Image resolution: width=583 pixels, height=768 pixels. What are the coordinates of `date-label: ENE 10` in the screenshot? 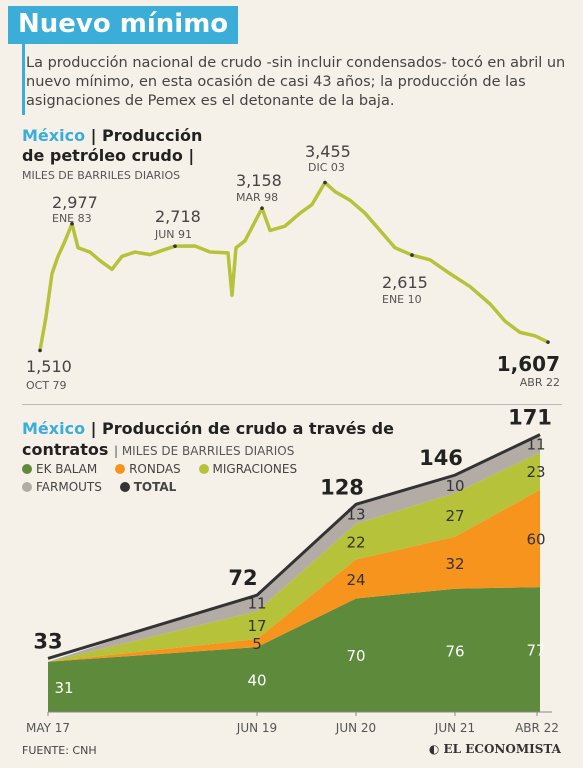 It's located at (402, 299).